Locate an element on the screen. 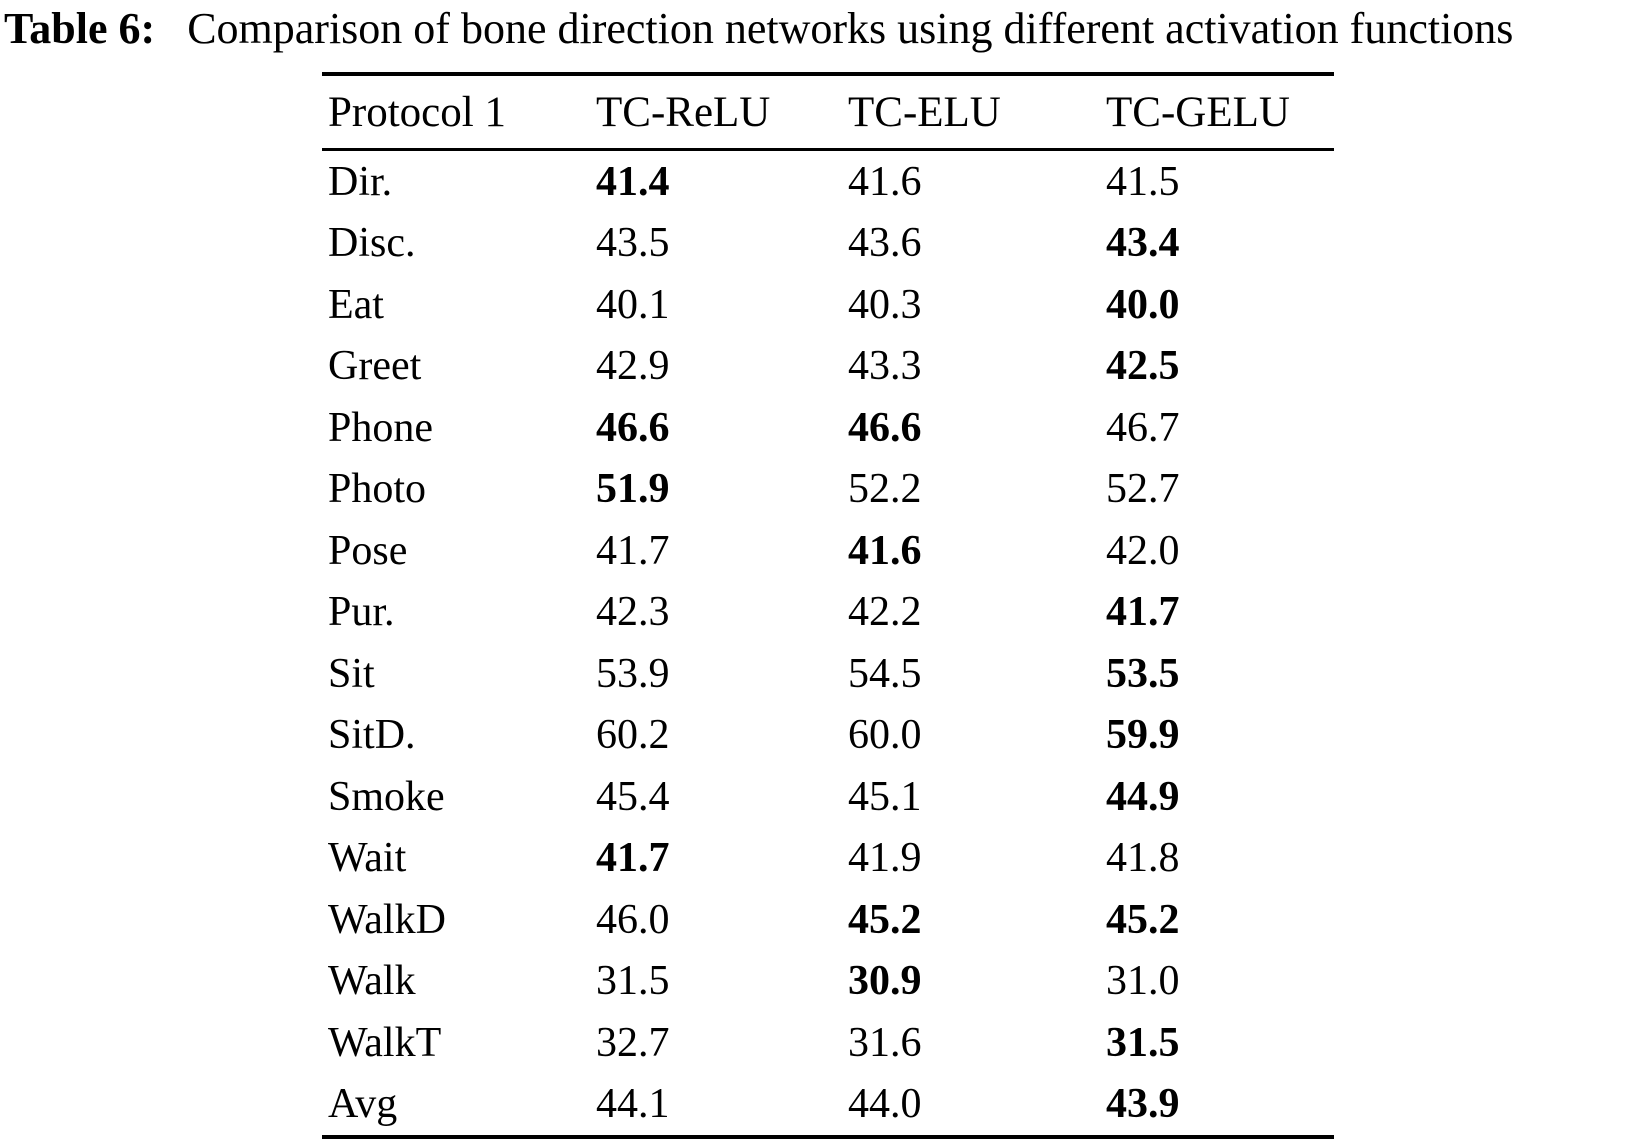  row-label: Photo is located at coordinates (377, 489).